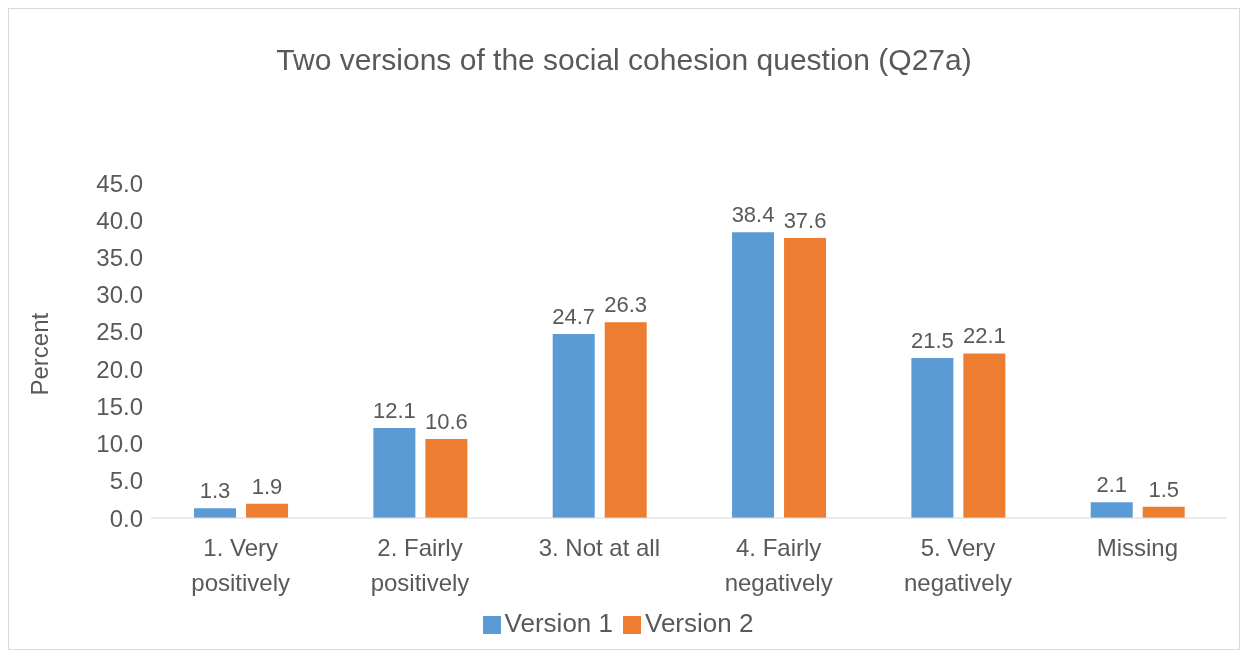  Describe the element at coordinates (119, 332) in the screenshot. I see `y-tick-label: 25.0` at that location.